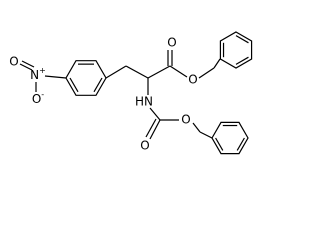 The width and height of the screenshot is (320, 240). Describe the element at coordinates (34, 75) in the screenshot. I see `atom-symbol: N` at that location.